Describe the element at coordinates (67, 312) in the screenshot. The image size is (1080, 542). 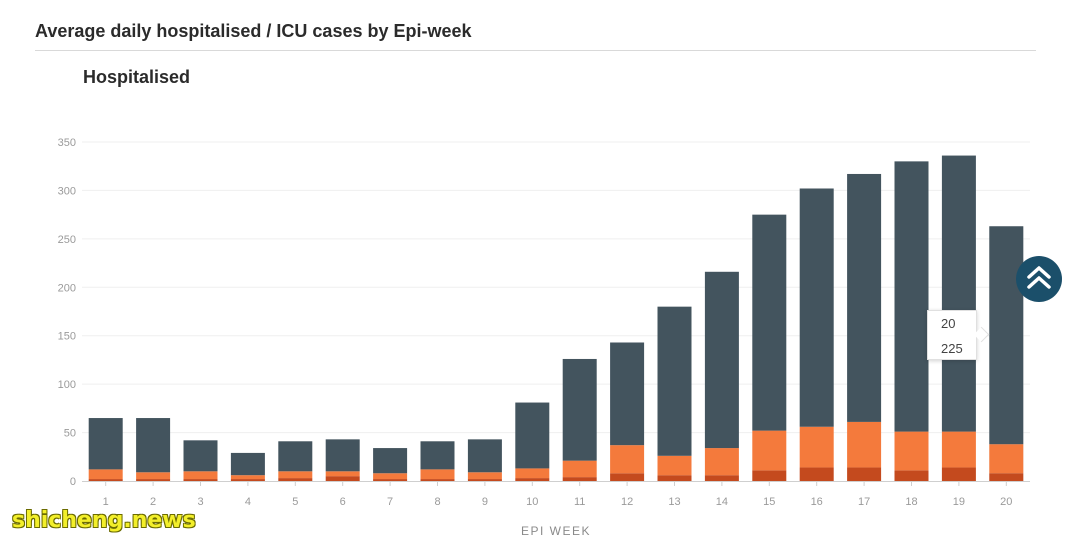
I see `y-axis-ticks: 0 50 100 150 200 250 300 350` at that location.